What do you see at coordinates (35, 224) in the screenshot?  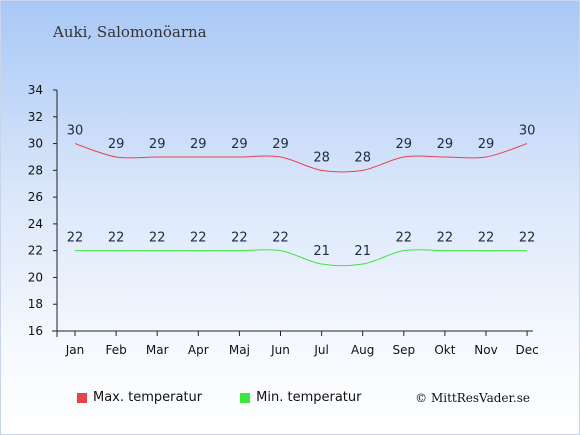 I see `y-tick-label: 24` at bounding box center [35, 224].